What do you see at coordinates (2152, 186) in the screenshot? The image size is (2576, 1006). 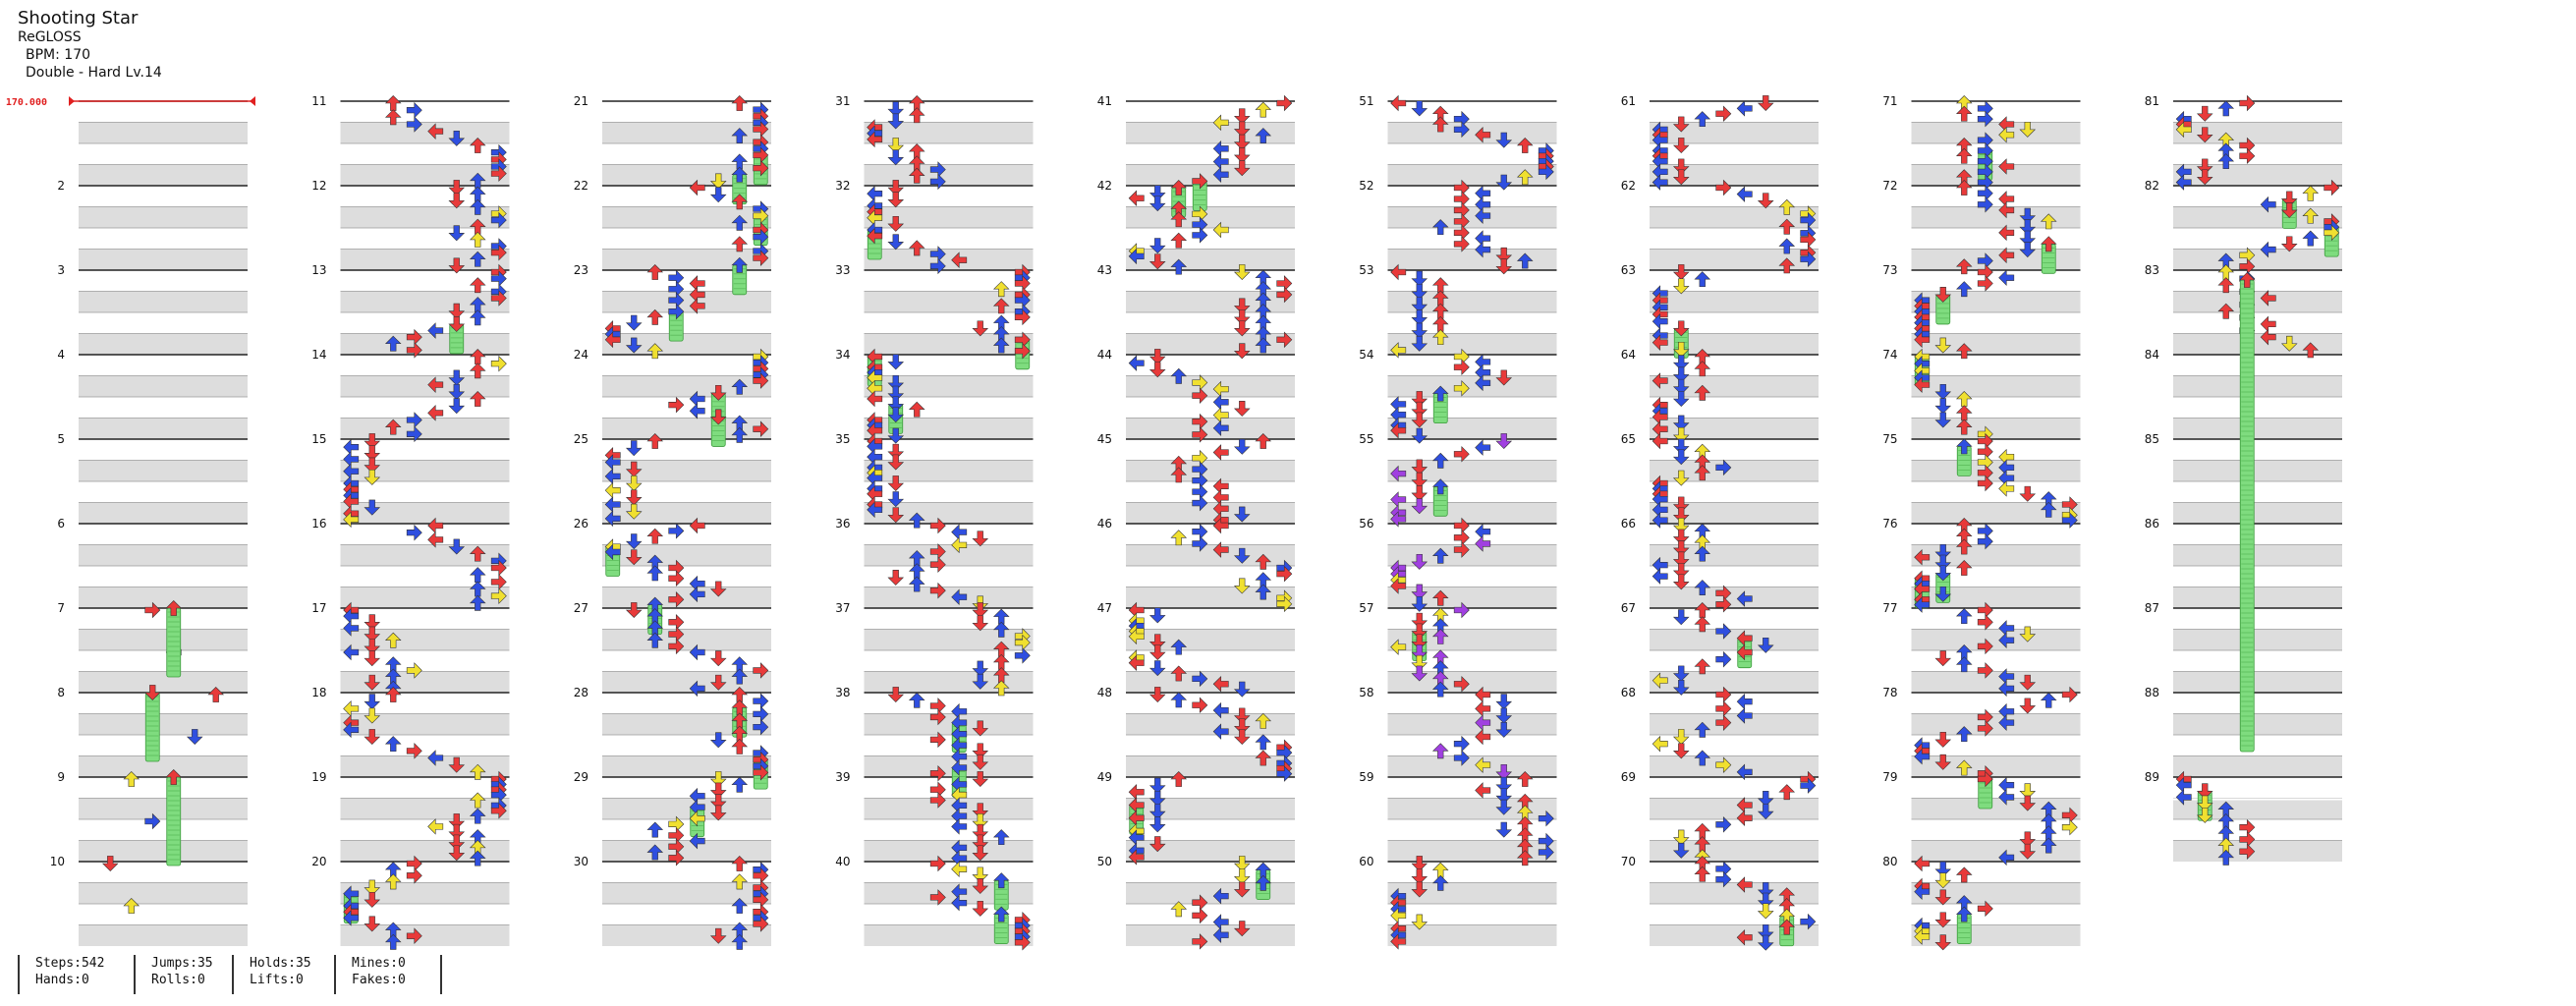 I see `measure-number: 82` at bounding box center [2152, 186].